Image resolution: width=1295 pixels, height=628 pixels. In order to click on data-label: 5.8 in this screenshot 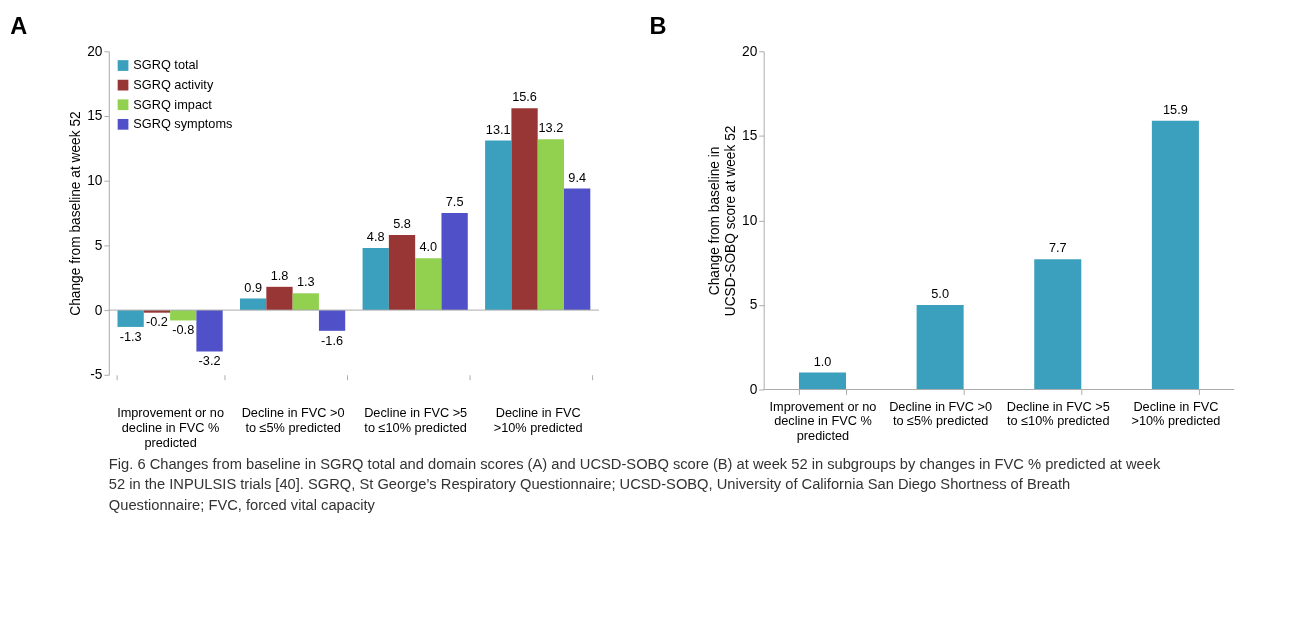, I will do `click(402, 224)`.